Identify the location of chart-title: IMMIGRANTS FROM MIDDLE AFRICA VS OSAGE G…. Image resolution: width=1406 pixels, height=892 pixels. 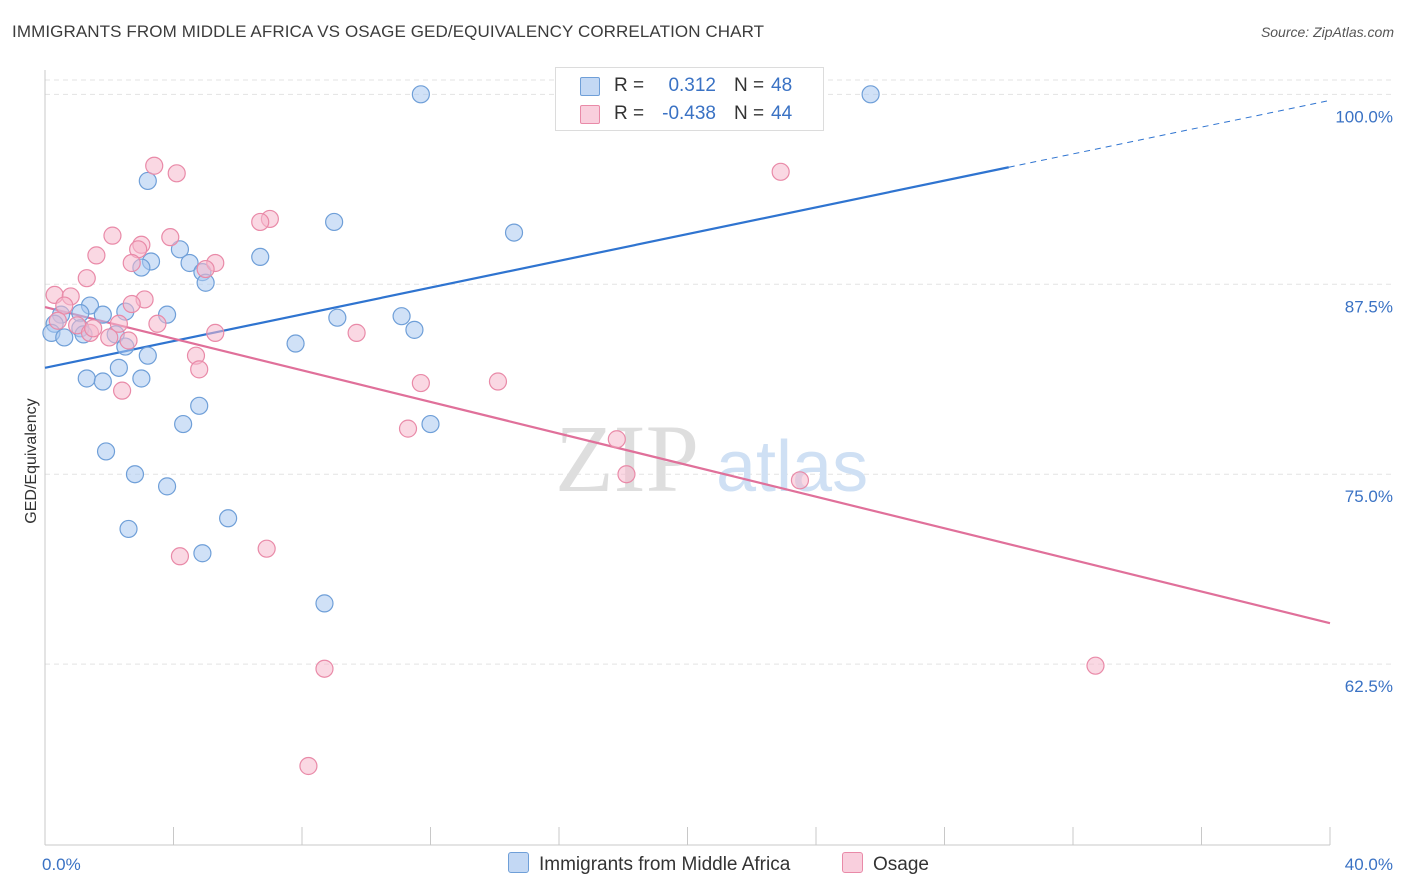
(388, 31).